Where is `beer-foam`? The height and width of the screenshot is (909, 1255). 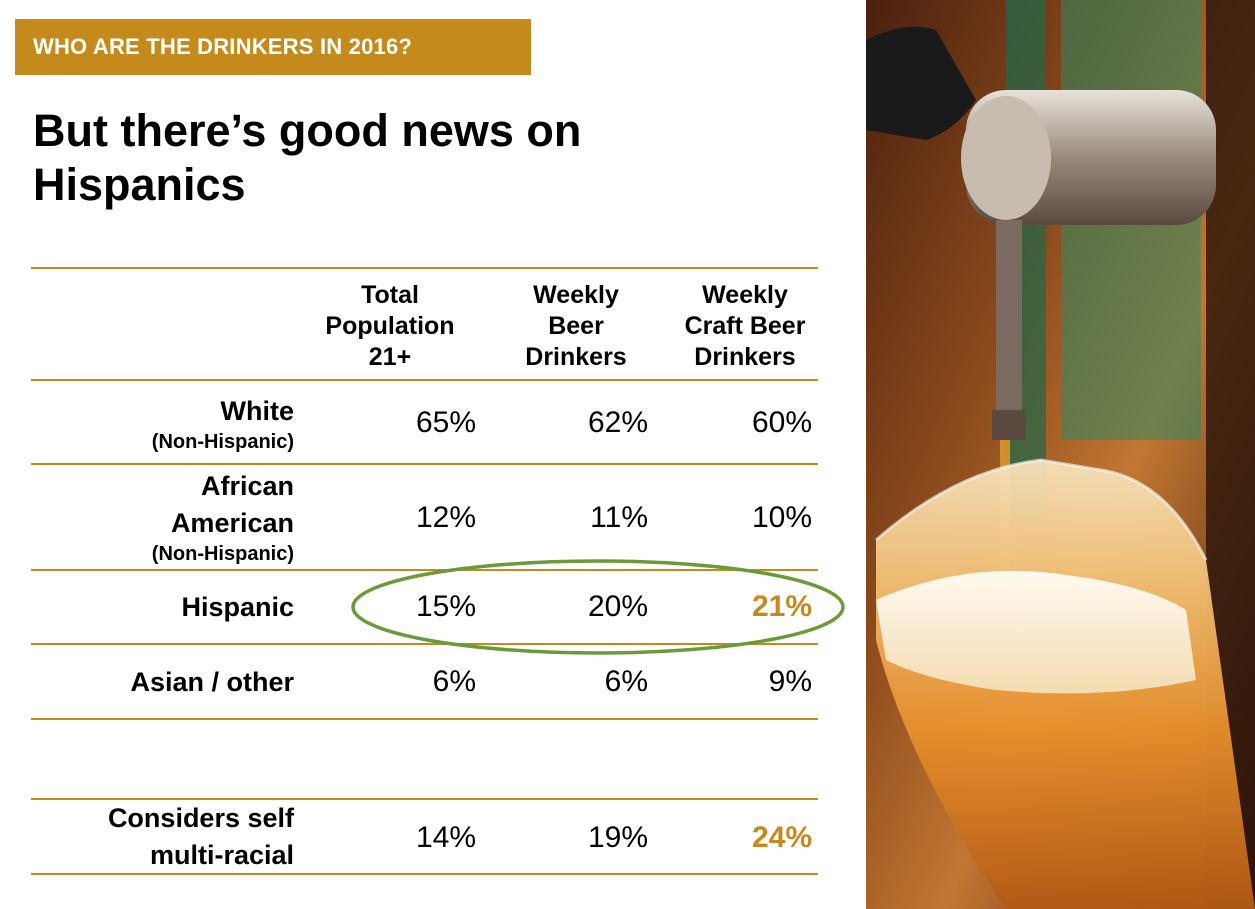 beer-foam is located at coordinates (1036, 632).